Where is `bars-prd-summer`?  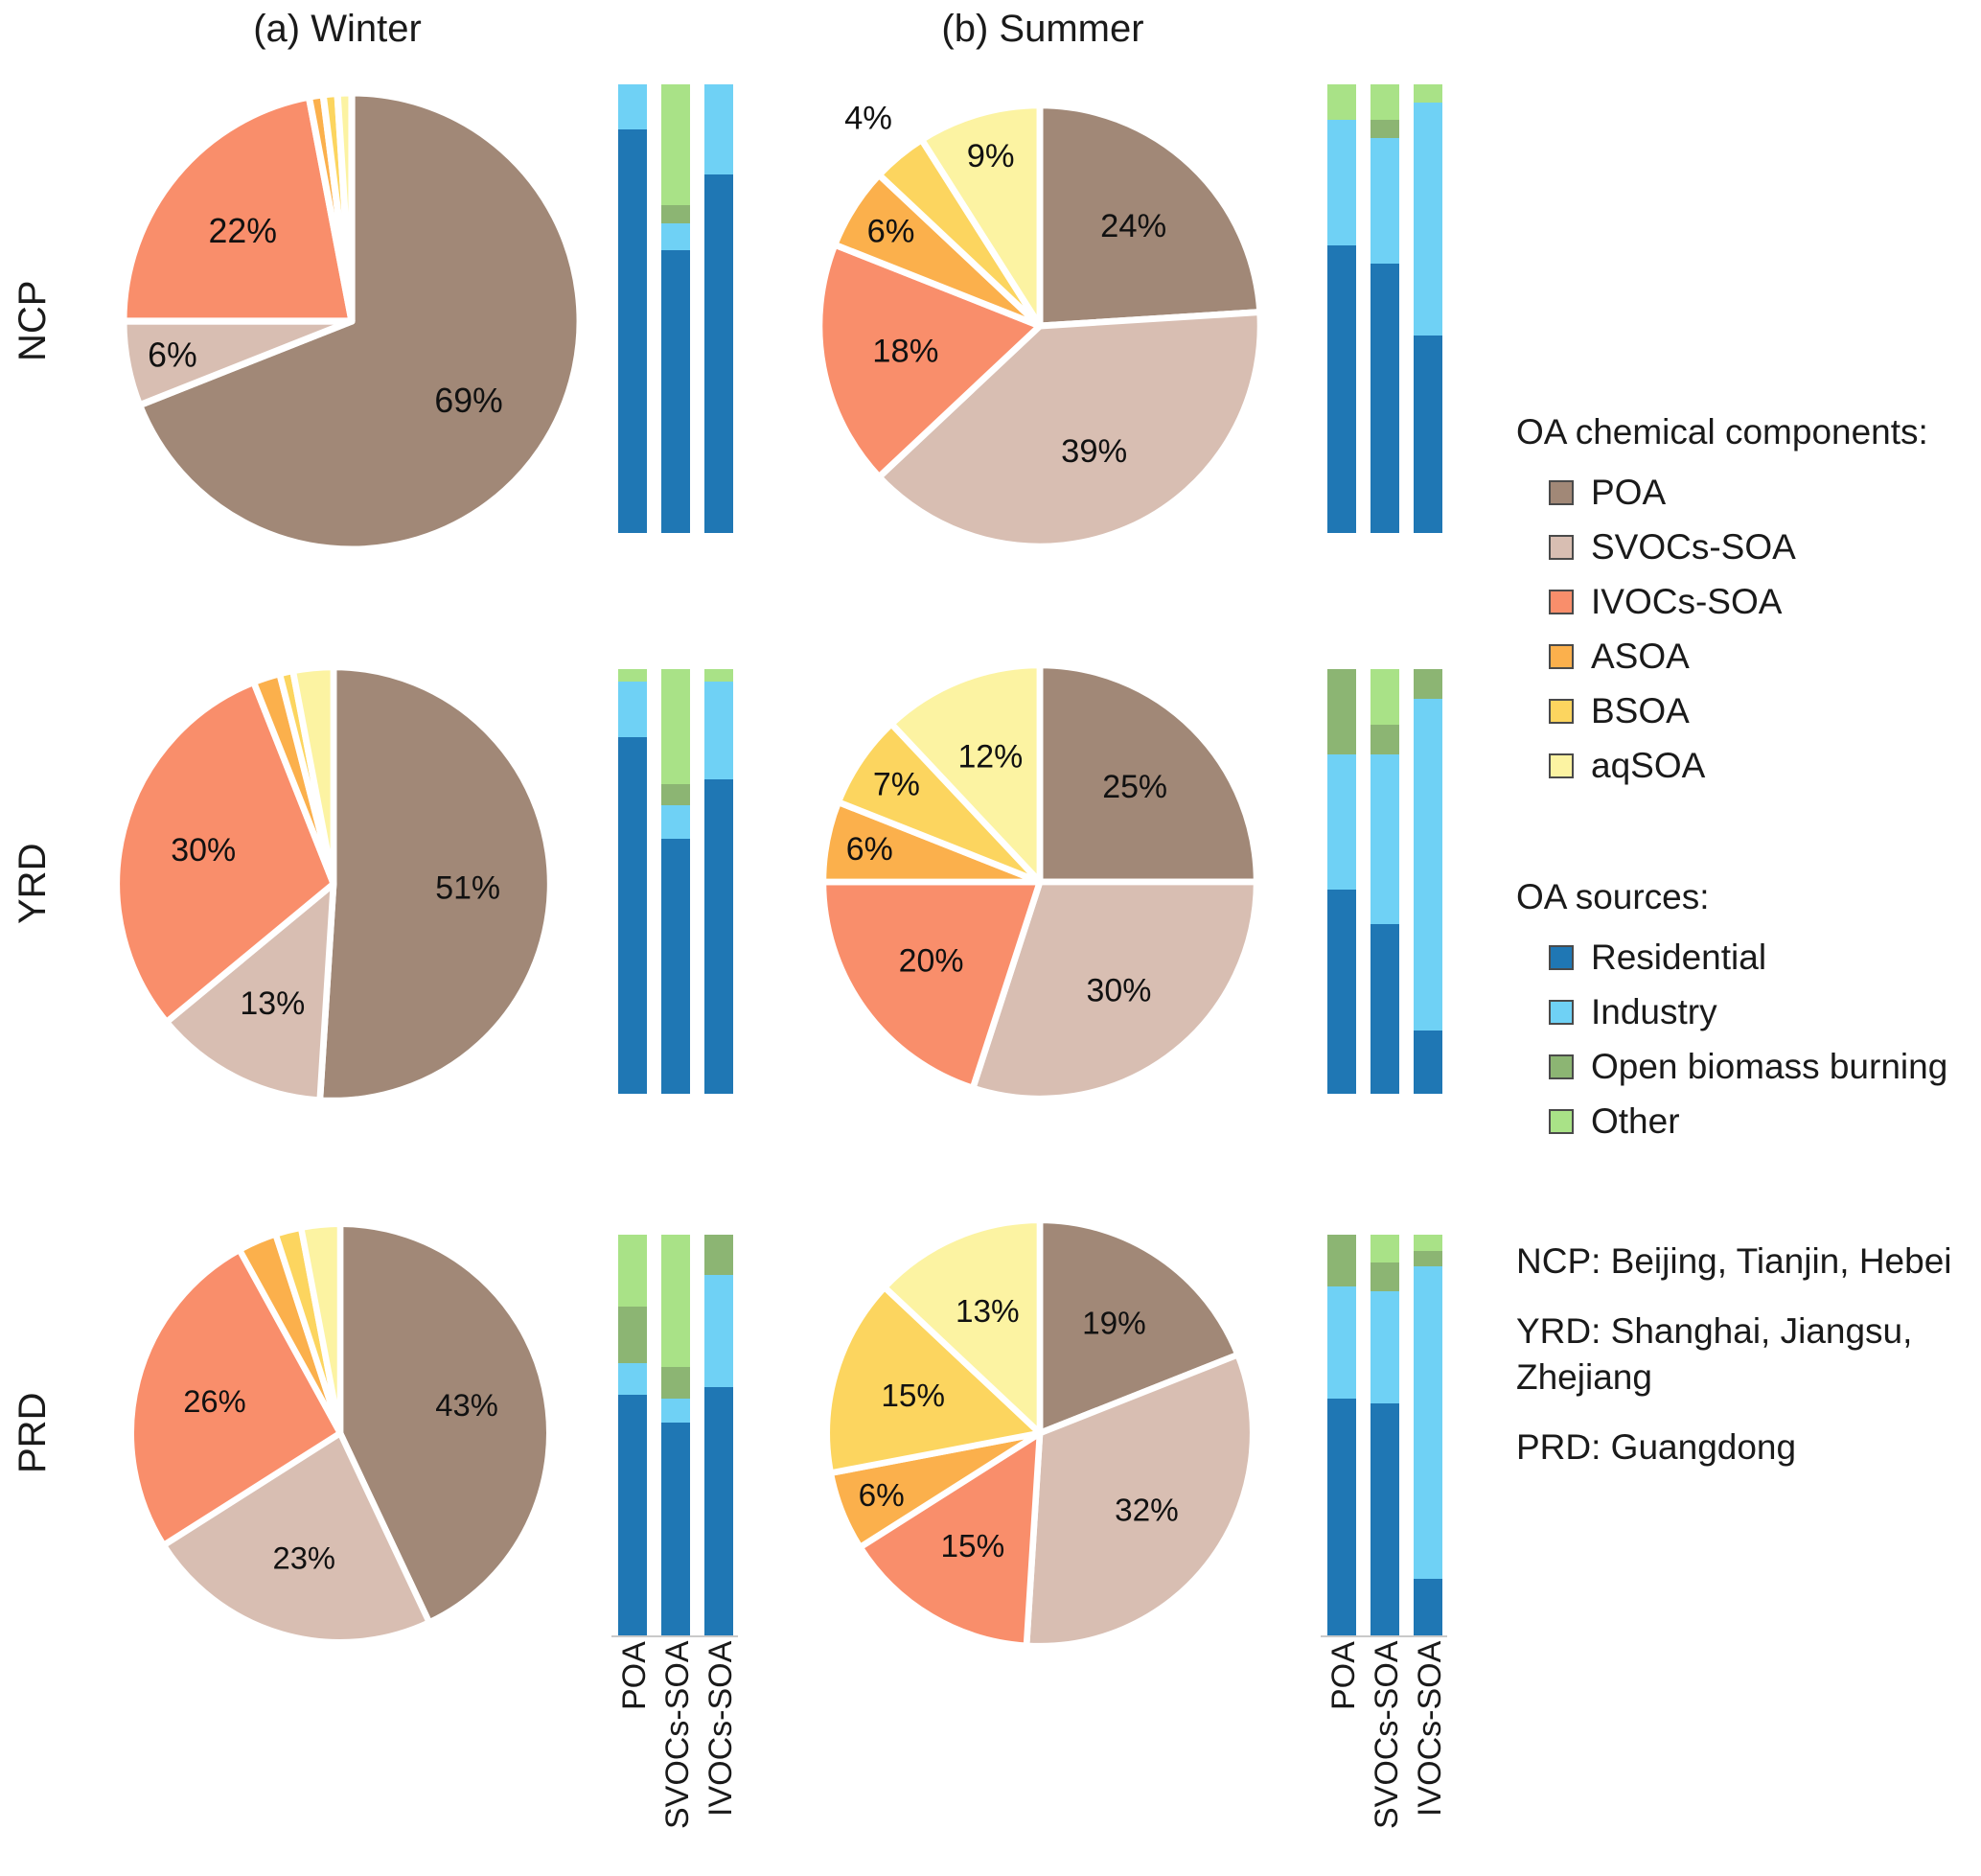 bars-prd-summer is located at coordinates (1384, 1435).